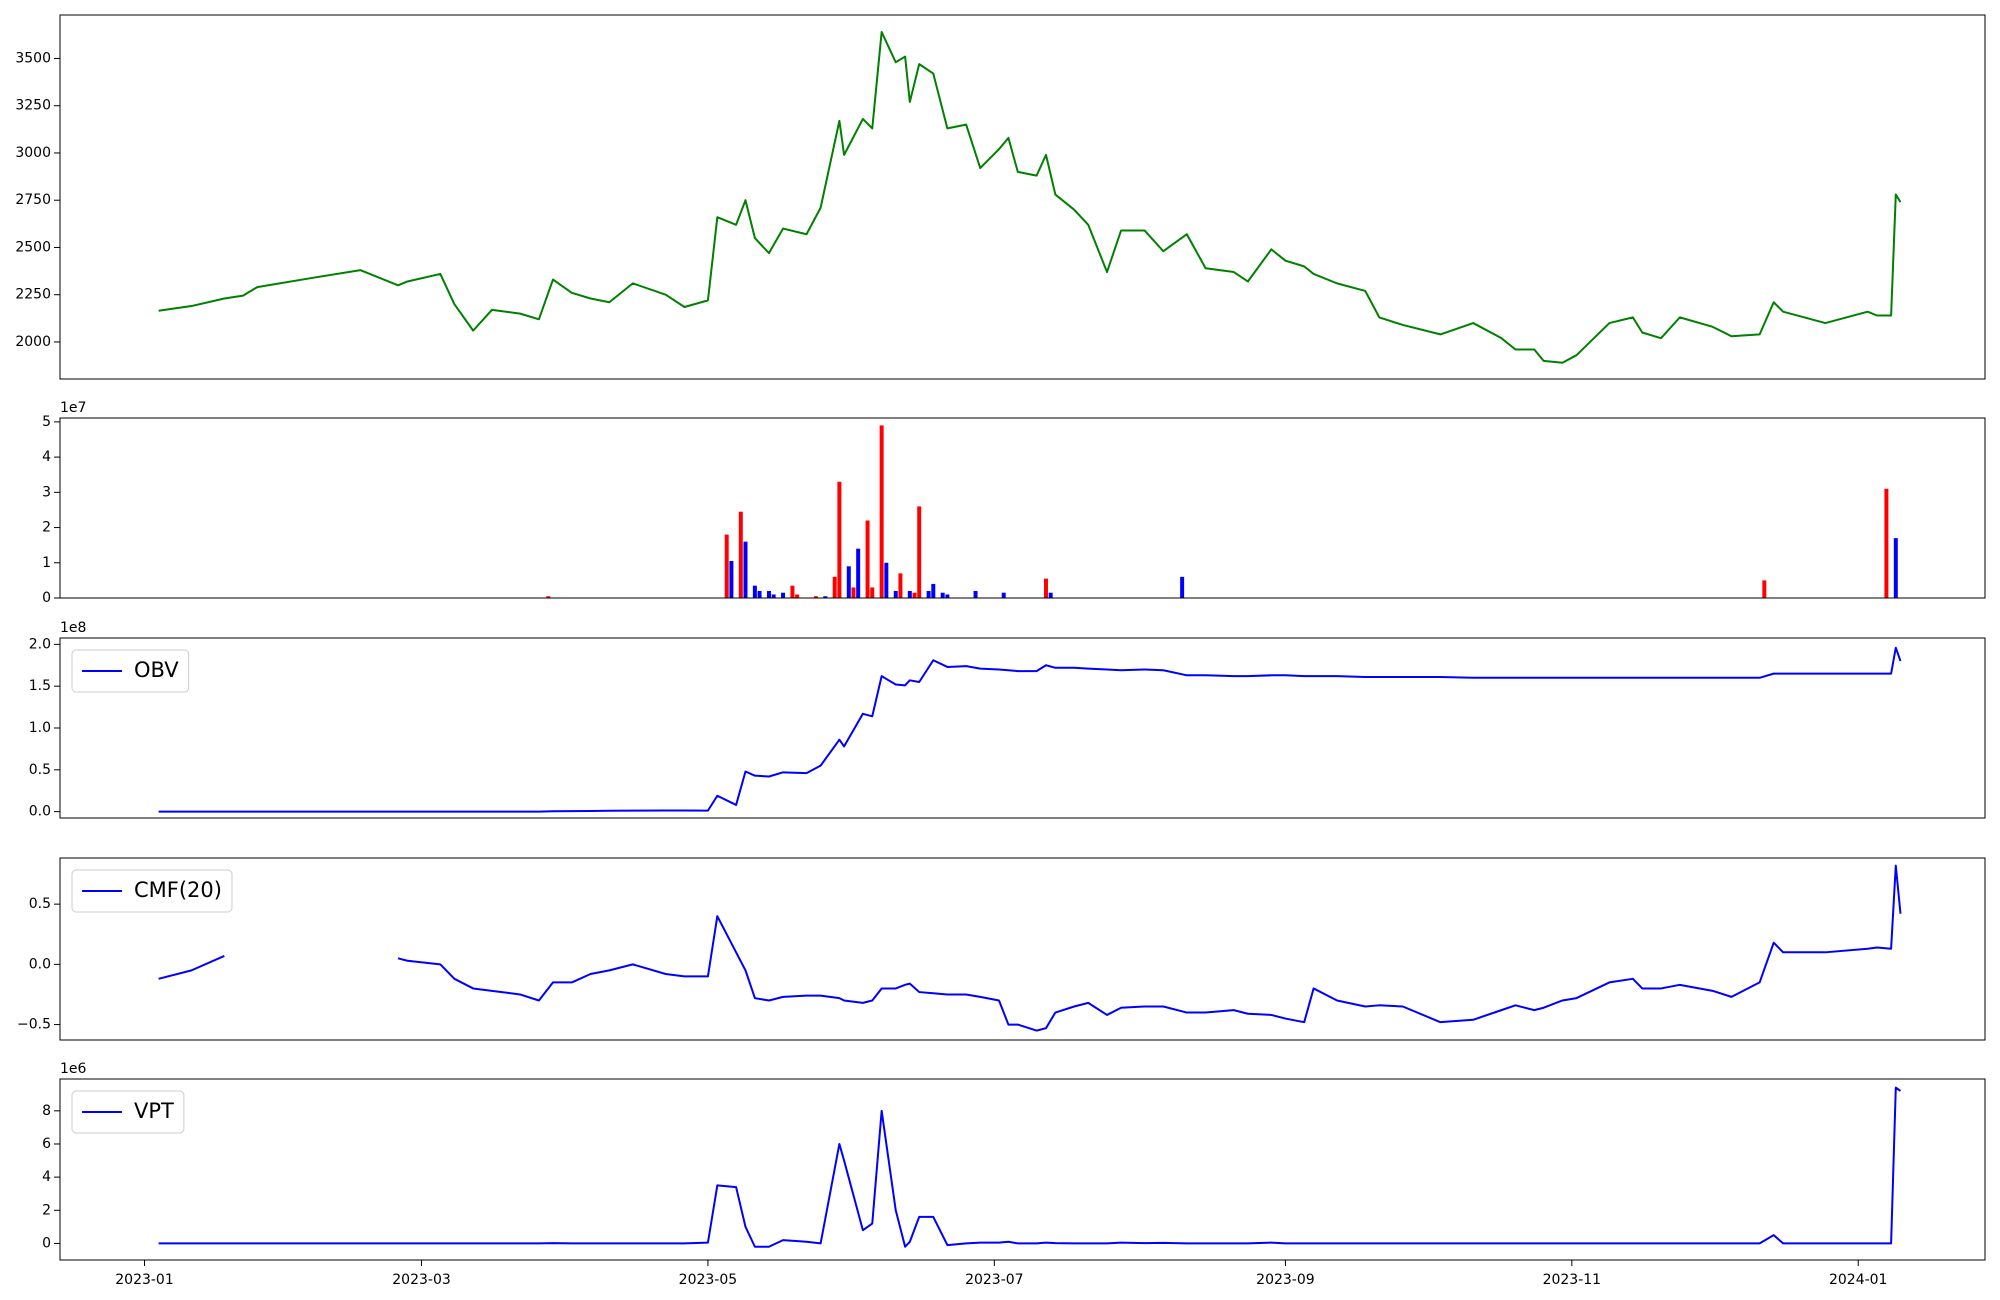  Describe the element at coordinates (1285, 1280) in the screenshot. I see `x-tick-label: 2023-09` at that location.